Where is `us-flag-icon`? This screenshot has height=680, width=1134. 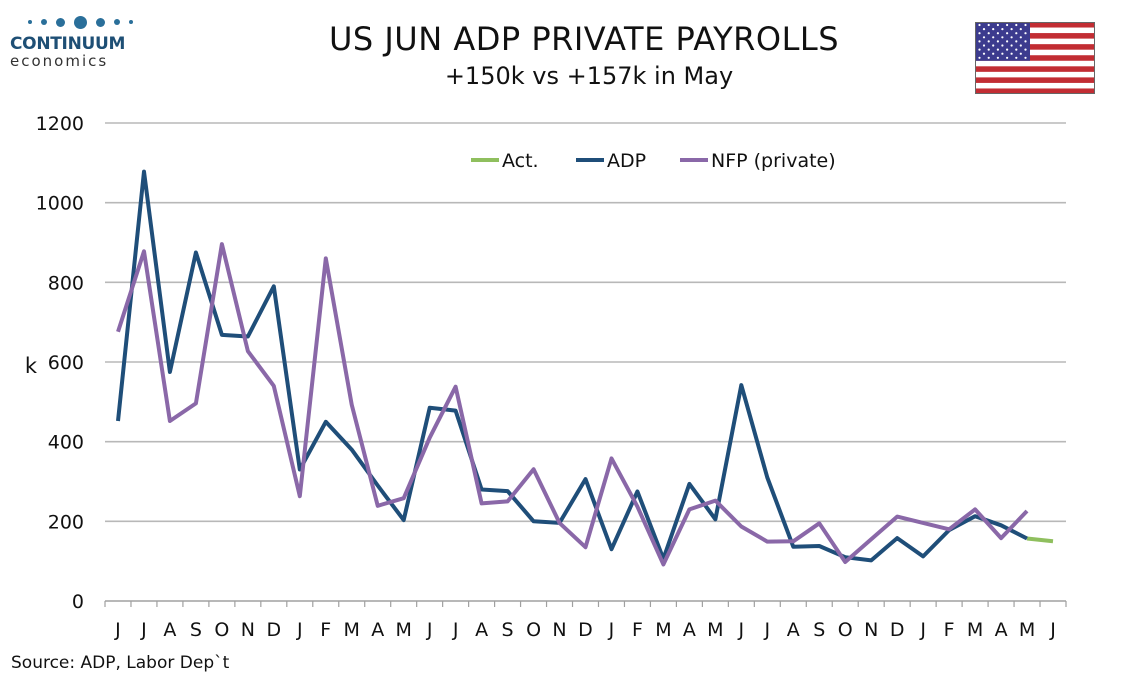
us-flag-icon is located at coordinates (1035, 58).